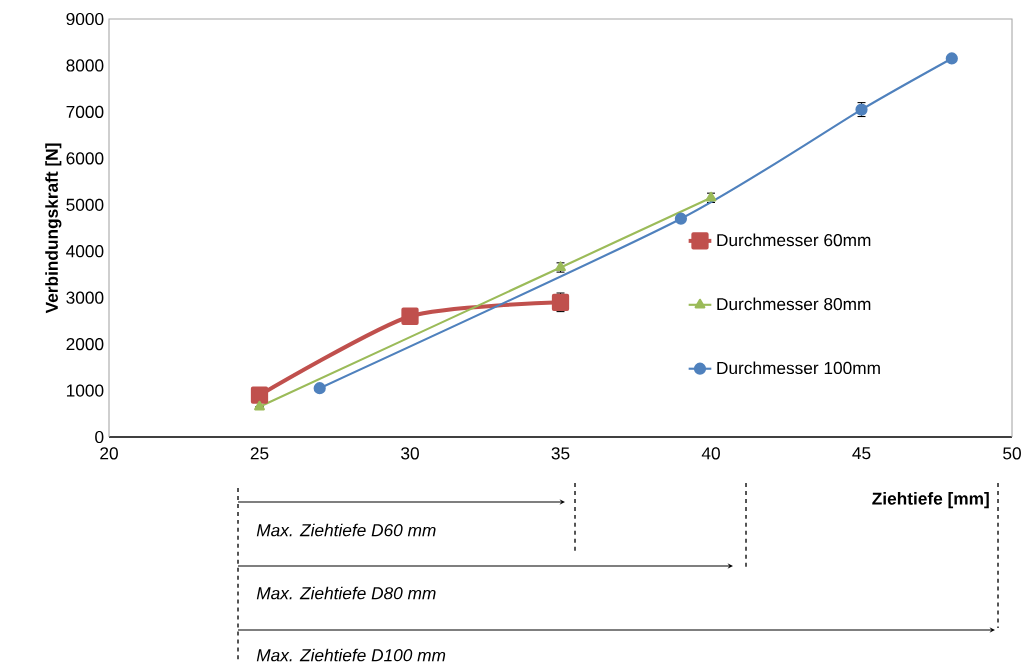 This screenshot has width=1026, height=669. Describe the element at coordinates (794, 240) in the screenshot. I see `legend-label: Durchmesser 60mm` at that location.